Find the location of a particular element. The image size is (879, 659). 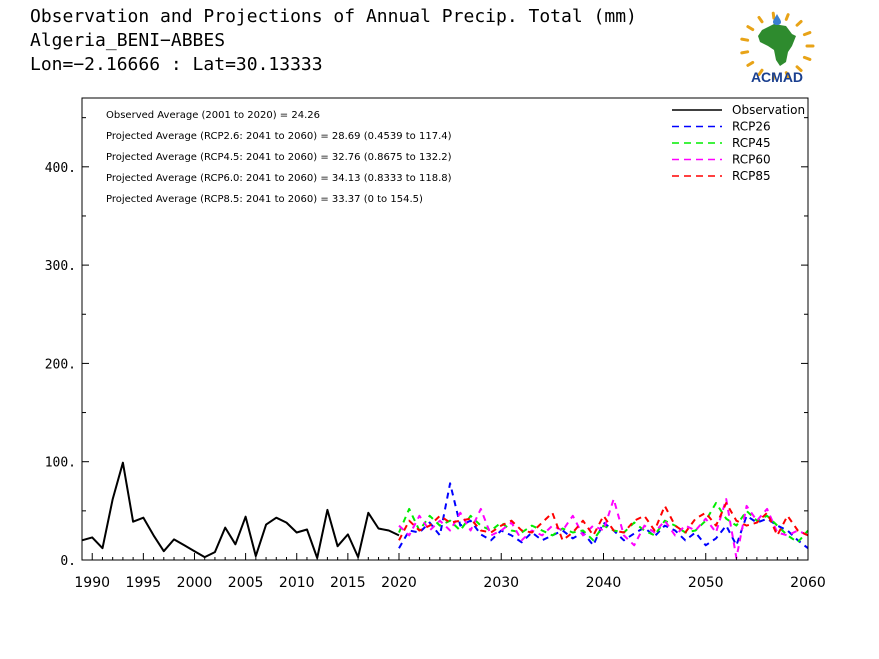

legend-label: RCP26 is located at coordinates (751, 127).